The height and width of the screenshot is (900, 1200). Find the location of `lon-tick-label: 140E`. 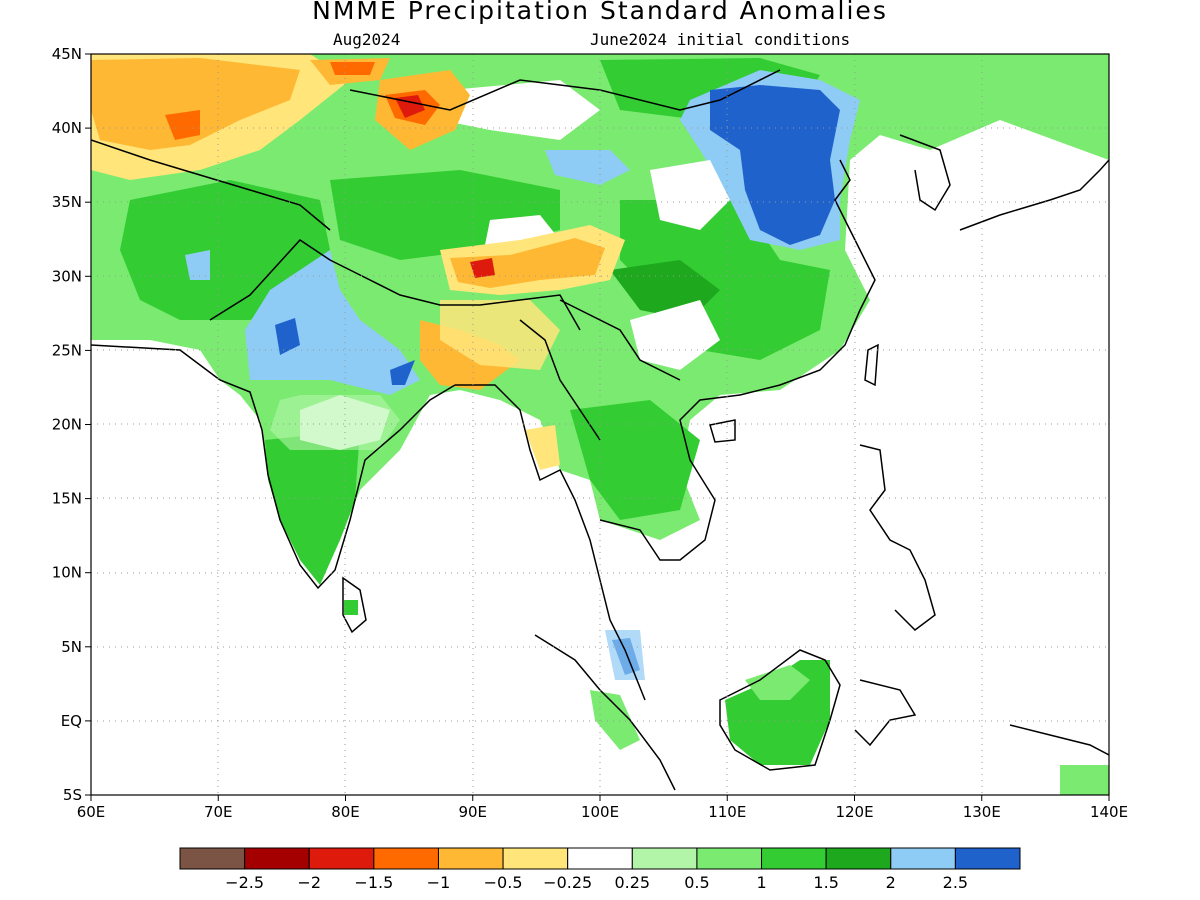

lon-tick-label: 140E is located at coordinates (1109, 812).